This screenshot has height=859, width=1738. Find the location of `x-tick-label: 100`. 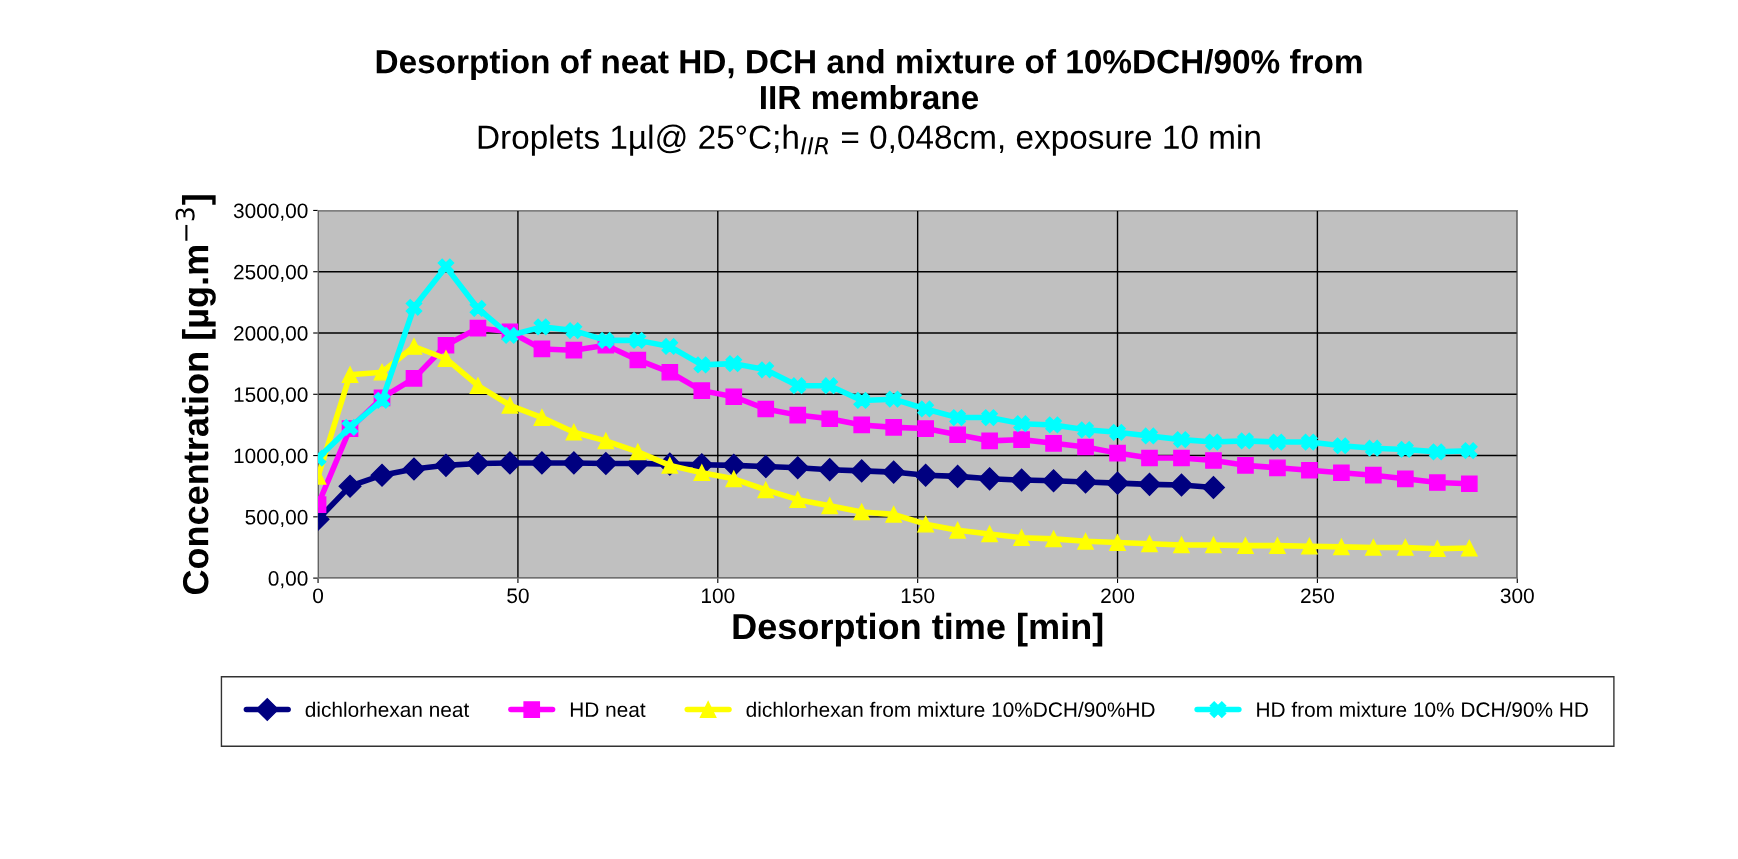

x-tick-label: 100 is located at coordinates (718, 596).